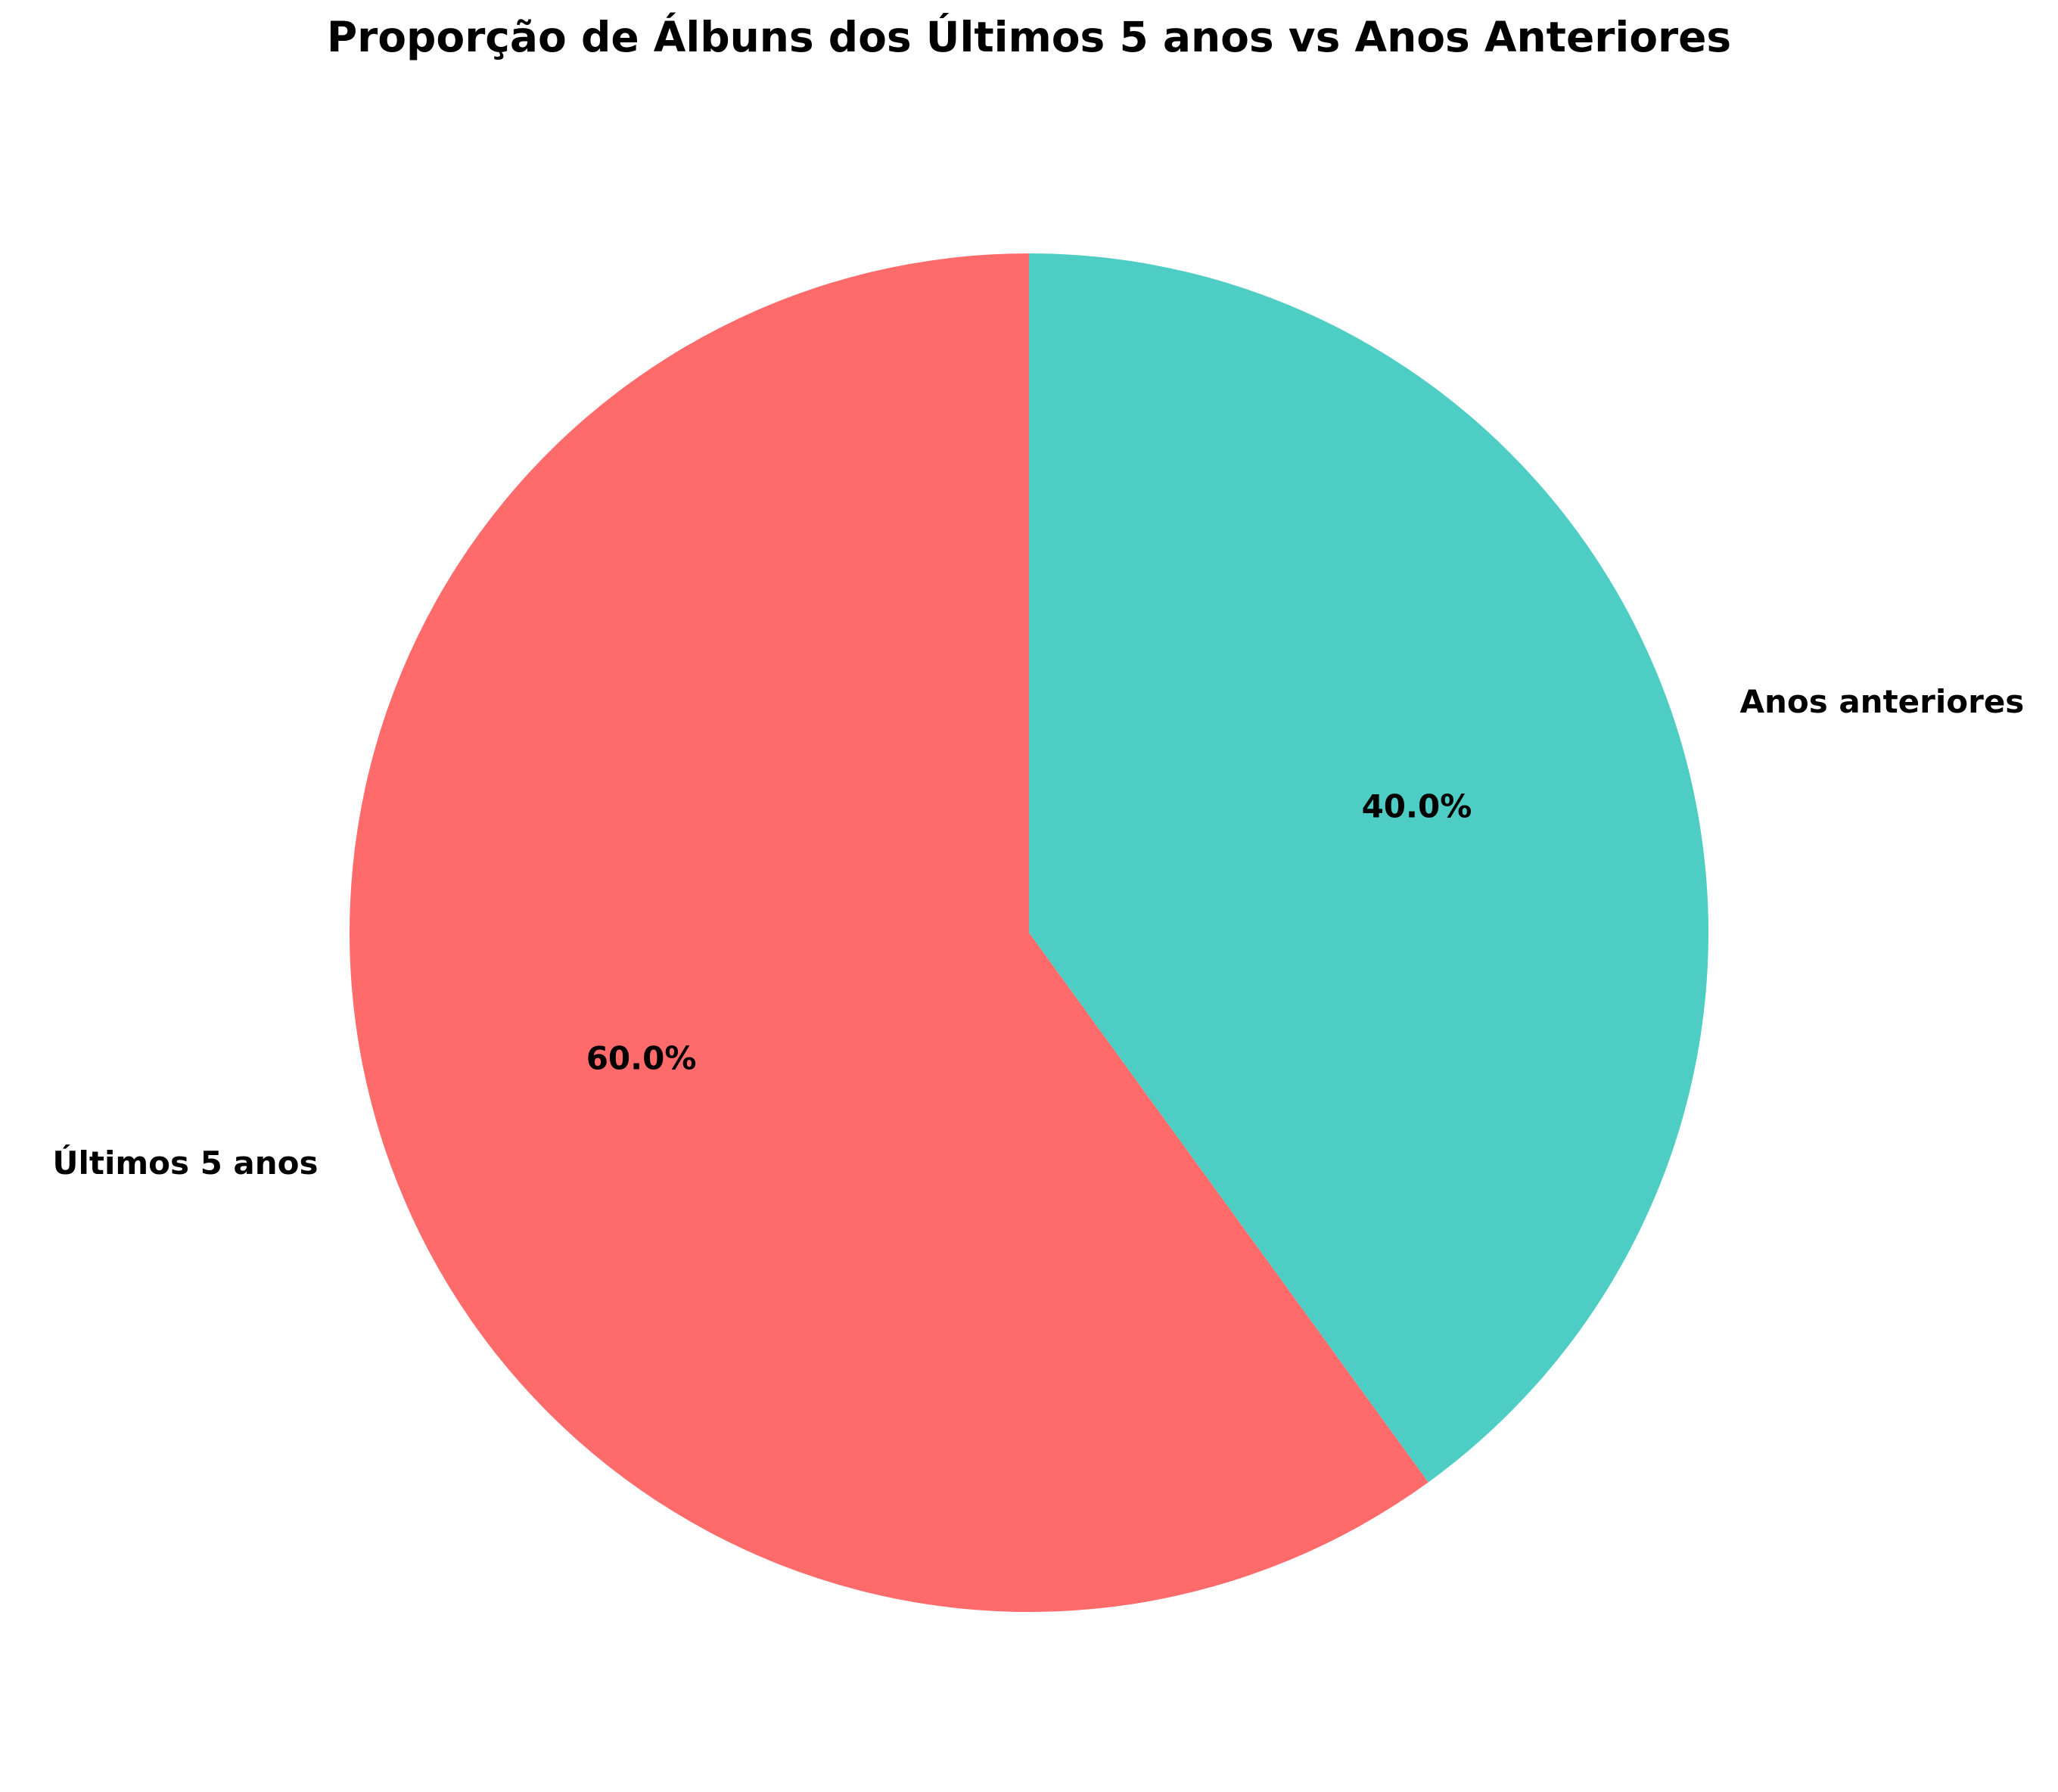 The width and height of the screenshot is (2058, 1792). I want to click on slice-label-2: Anos anteriores, so click(1881, 701).